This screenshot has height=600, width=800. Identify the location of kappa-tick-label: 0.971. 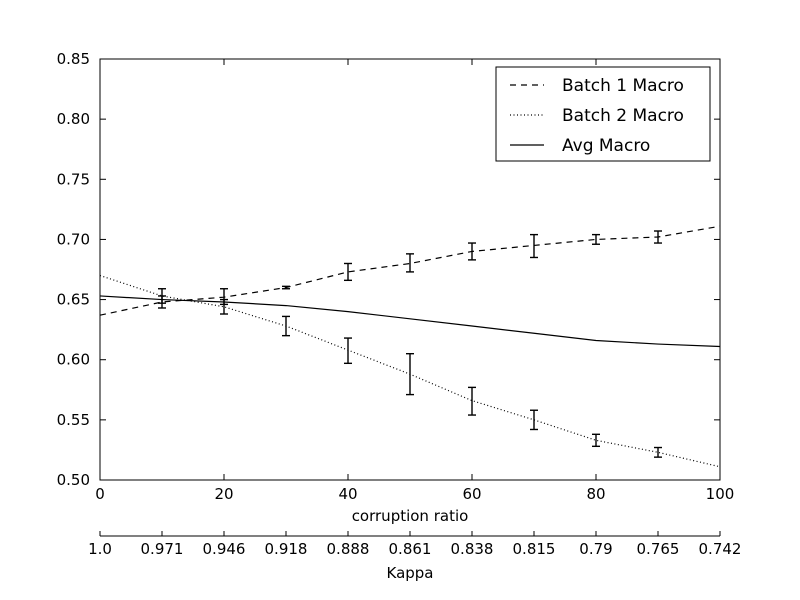
(162, 549).